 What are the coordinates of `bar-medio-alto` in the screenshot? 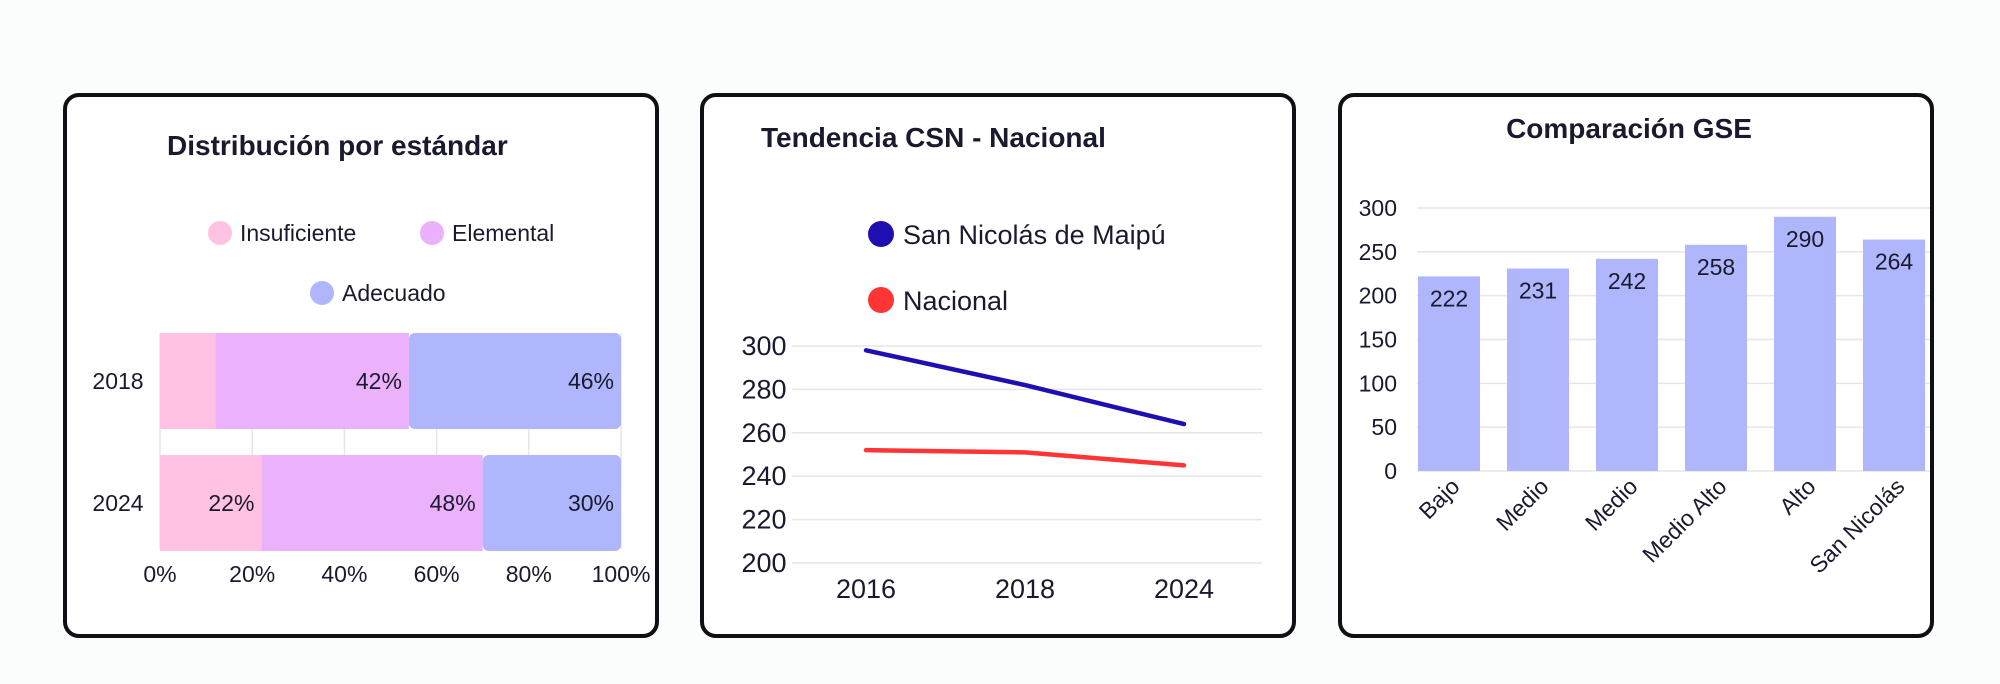 It's located at (1716, 357).